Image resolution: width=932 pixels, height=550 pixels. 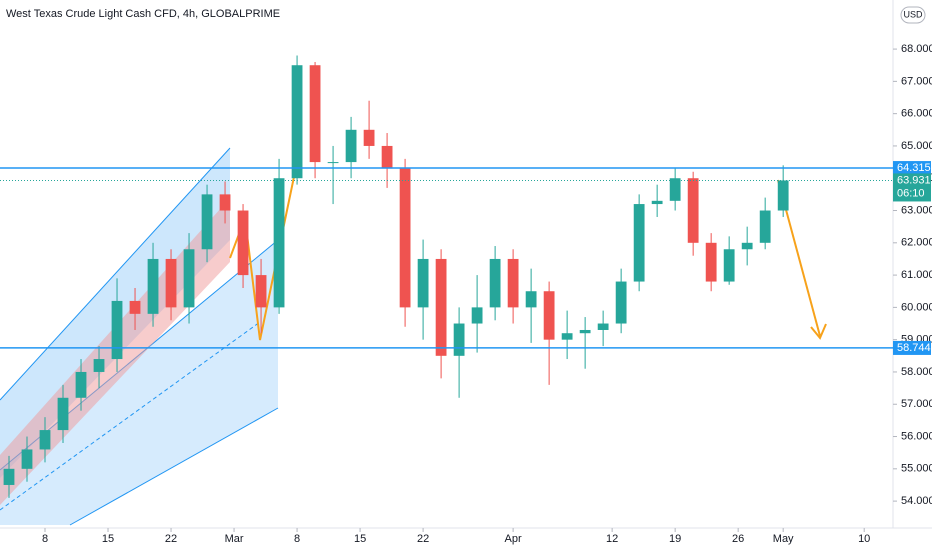 I want to click on x-tick-label: Mar, so click(x=234, y=539).